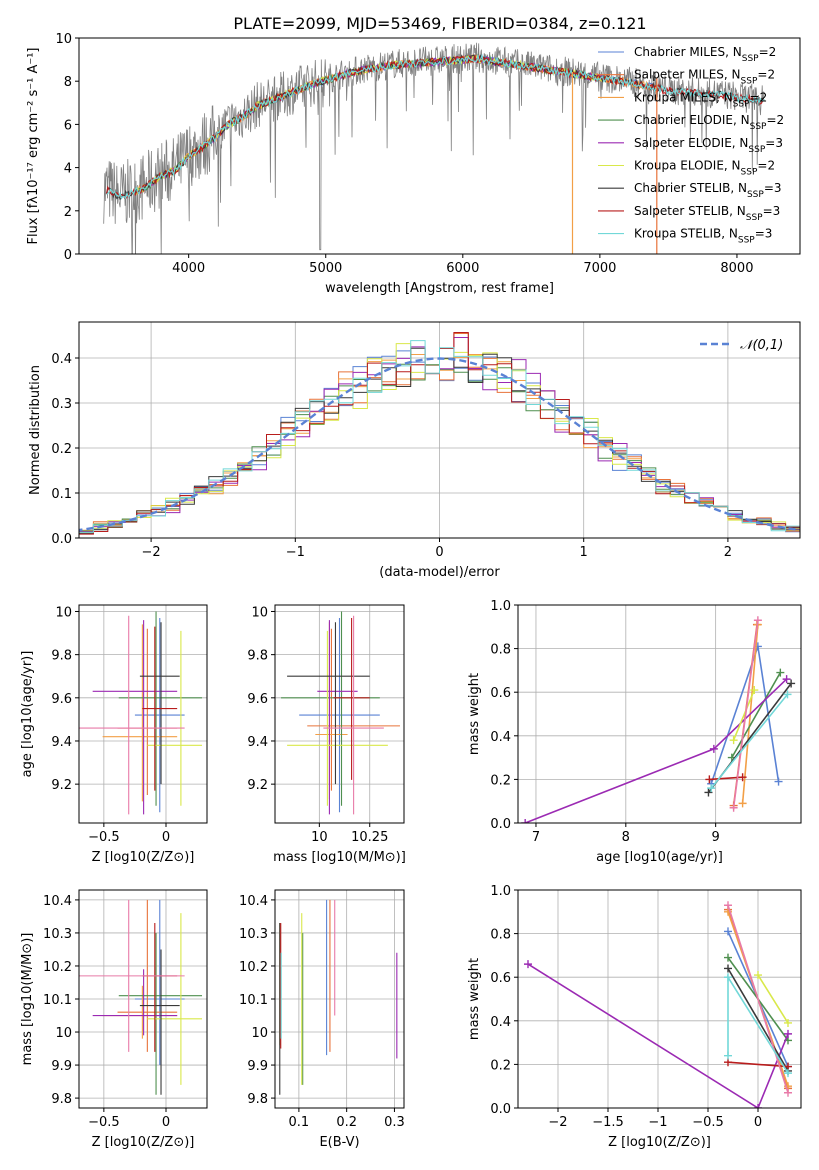 The height and width of the screenshot is (1170, 819). Describe the element at coordinates (299, 1122) in the screenshot. I see `x-tick-label: 0.1` at that location.